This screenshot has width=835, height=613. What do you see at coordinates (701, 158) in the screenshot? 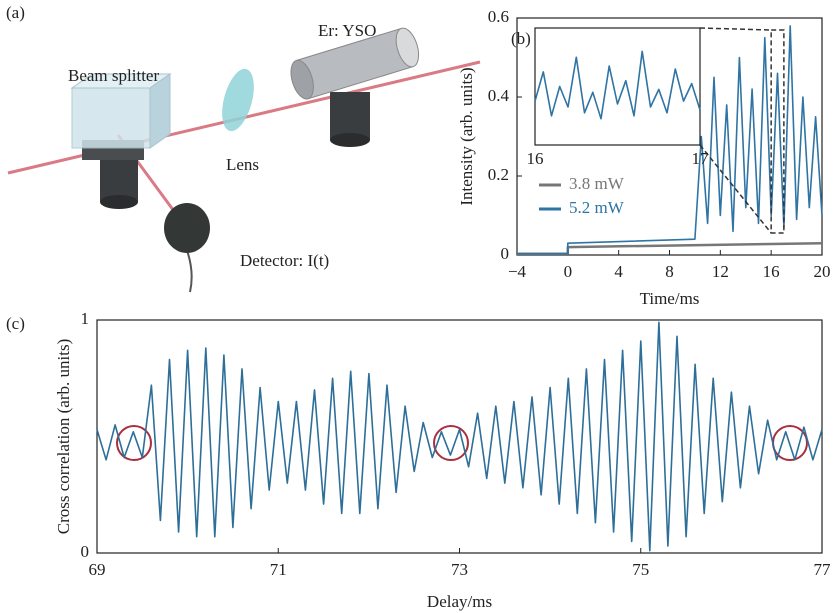
I see `x-tick-label: 17` at bounding box center [701, 158].